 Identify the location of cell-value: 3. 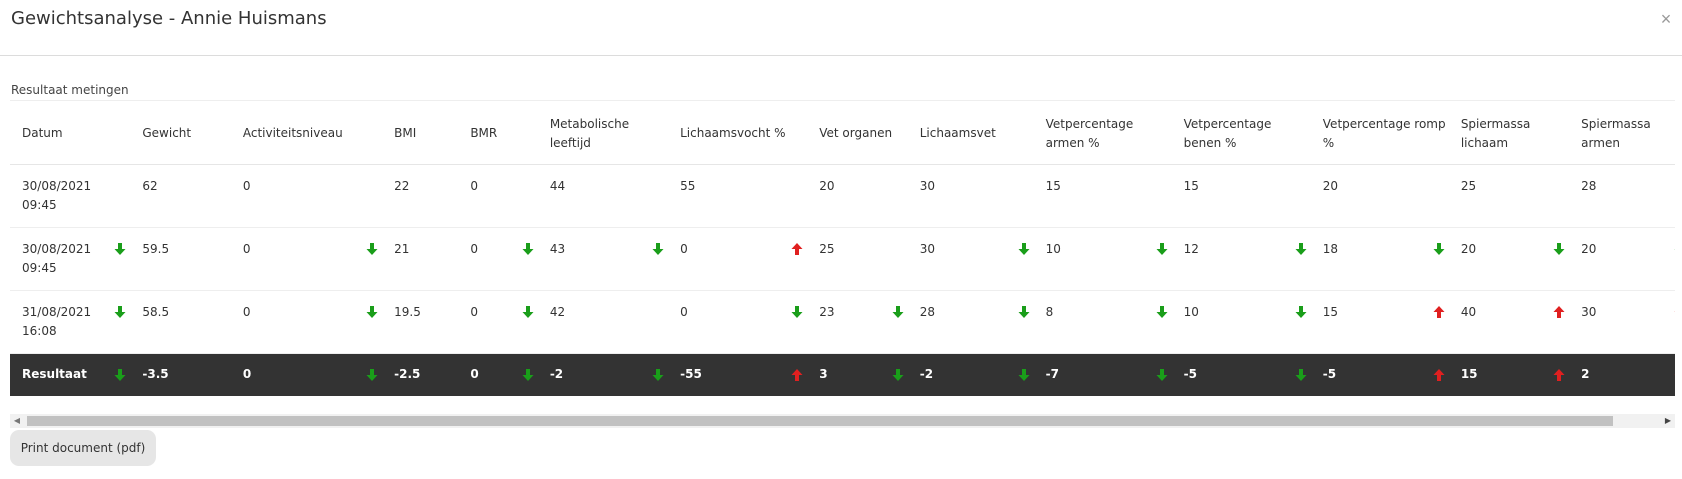
(823, 374).